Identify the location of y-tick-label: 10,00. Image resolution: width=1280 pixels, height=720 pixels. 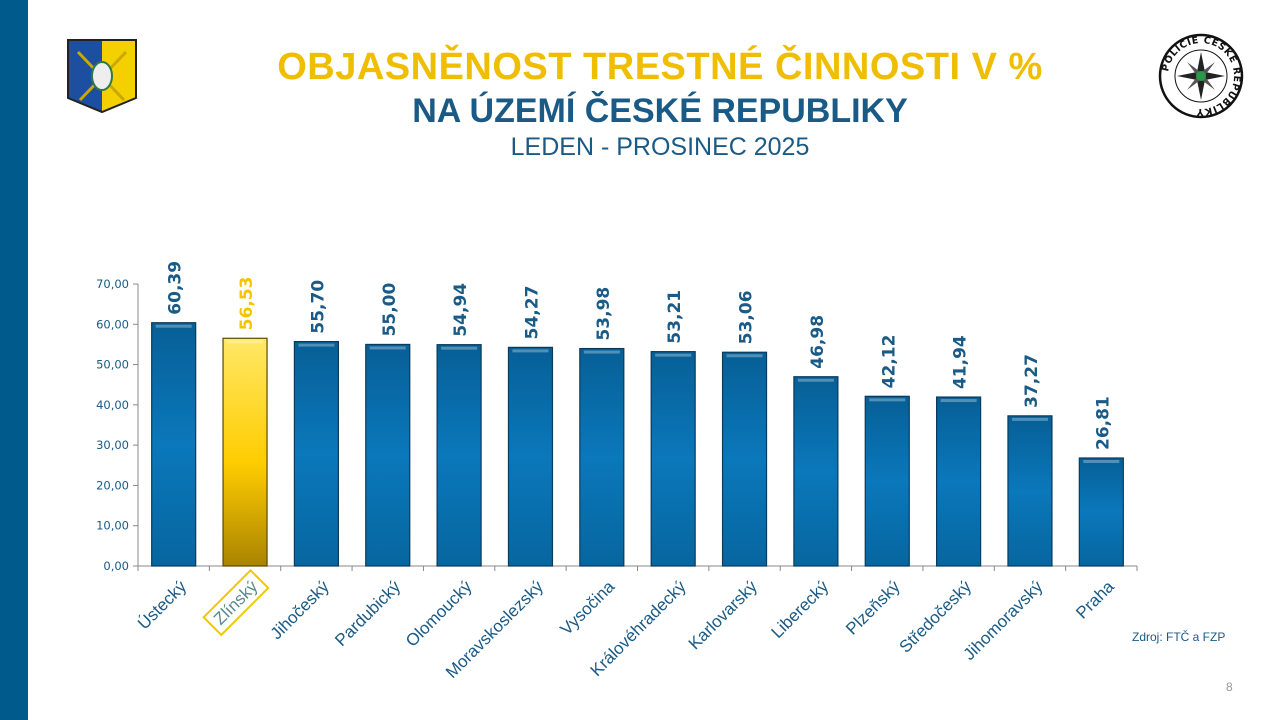
(112, 526).